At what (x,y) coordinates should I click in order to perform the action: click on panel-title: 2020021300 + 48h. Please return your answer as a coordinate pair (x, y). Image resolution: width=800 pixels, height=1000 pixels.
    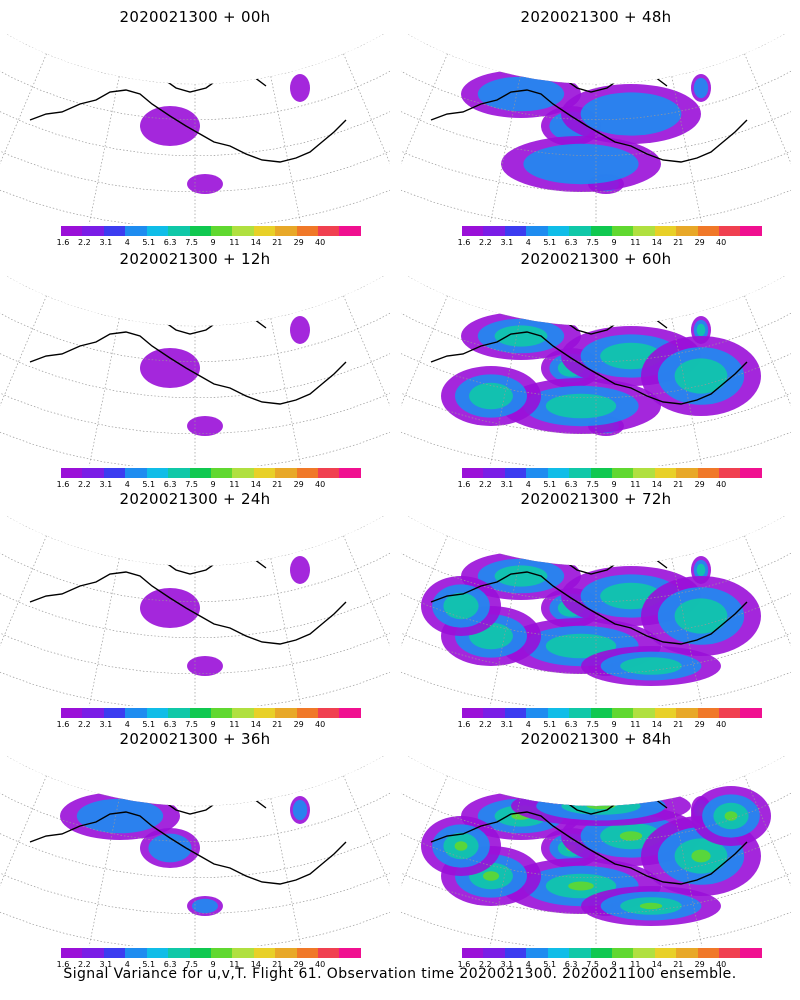
    Looking at the image, I should click on (596, 17).